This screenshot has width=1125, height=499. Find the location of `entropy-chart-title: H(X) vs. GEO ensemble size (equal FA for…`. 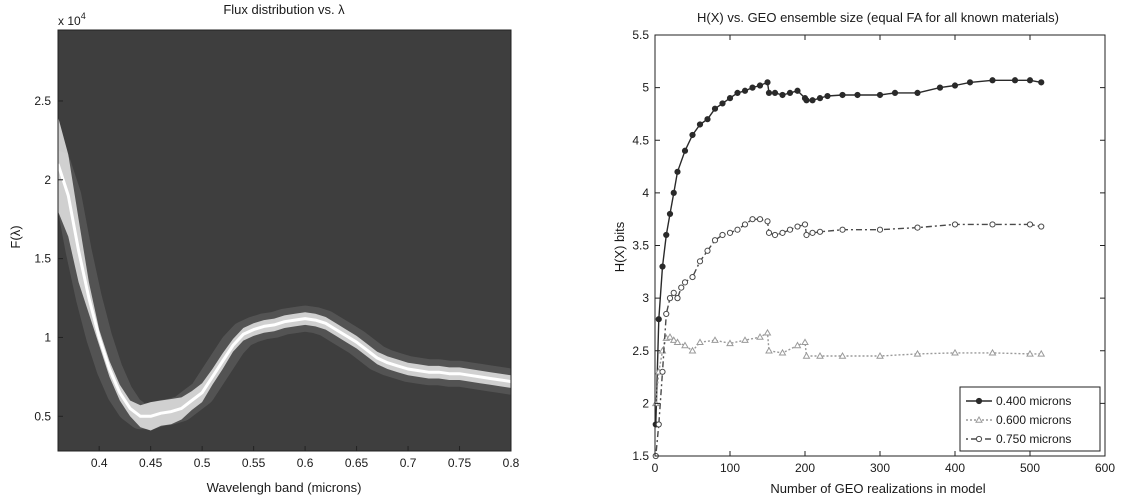

entropy-chart-title: H(X) vs. GEO ensemble size (equal FA for… is located at coordinates (878, 17).